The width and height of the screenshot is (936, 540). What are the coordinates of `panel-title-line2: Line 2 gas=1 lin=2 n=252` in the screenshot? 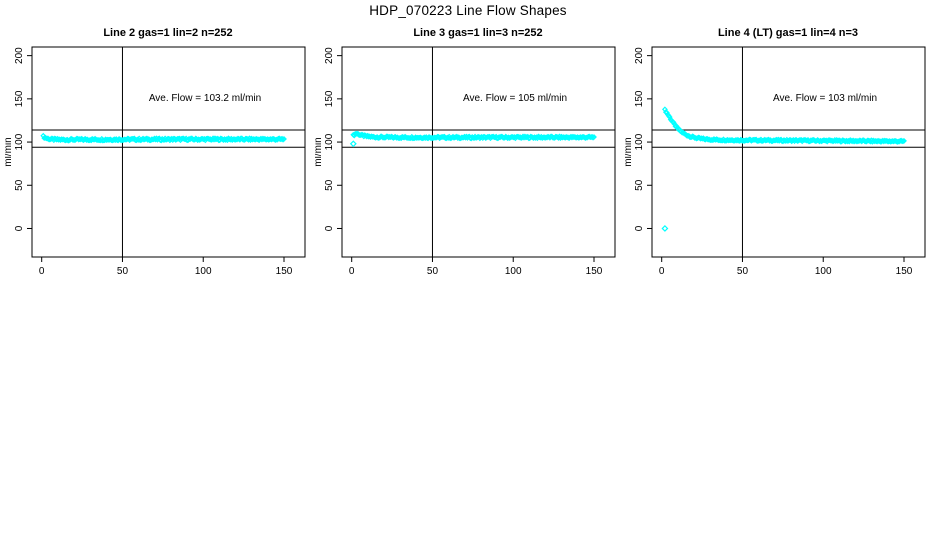 It's located at (167, 33).